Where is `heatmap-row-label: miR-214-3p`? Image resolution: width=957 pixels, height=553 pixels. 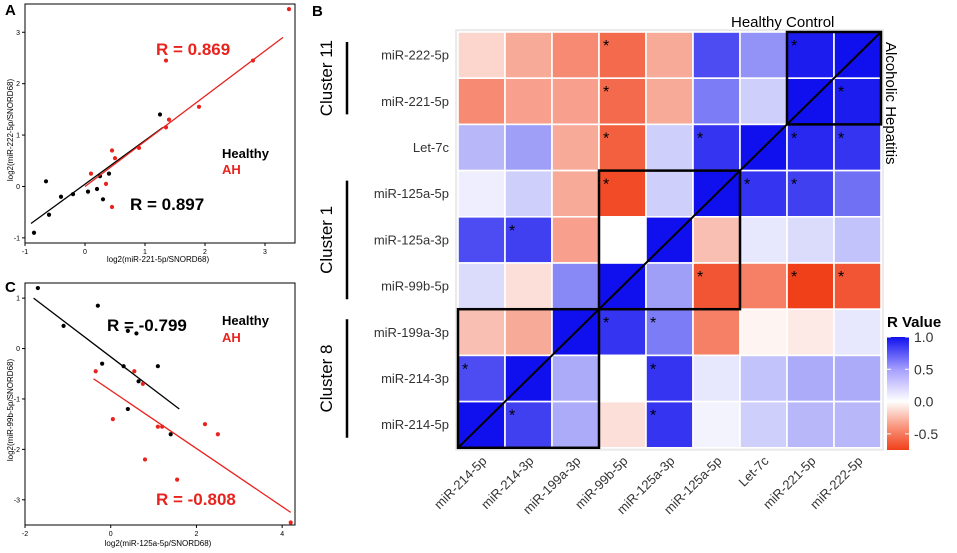
heatmap-row-label: miR-214-3p is located at coordinates (415, 378).